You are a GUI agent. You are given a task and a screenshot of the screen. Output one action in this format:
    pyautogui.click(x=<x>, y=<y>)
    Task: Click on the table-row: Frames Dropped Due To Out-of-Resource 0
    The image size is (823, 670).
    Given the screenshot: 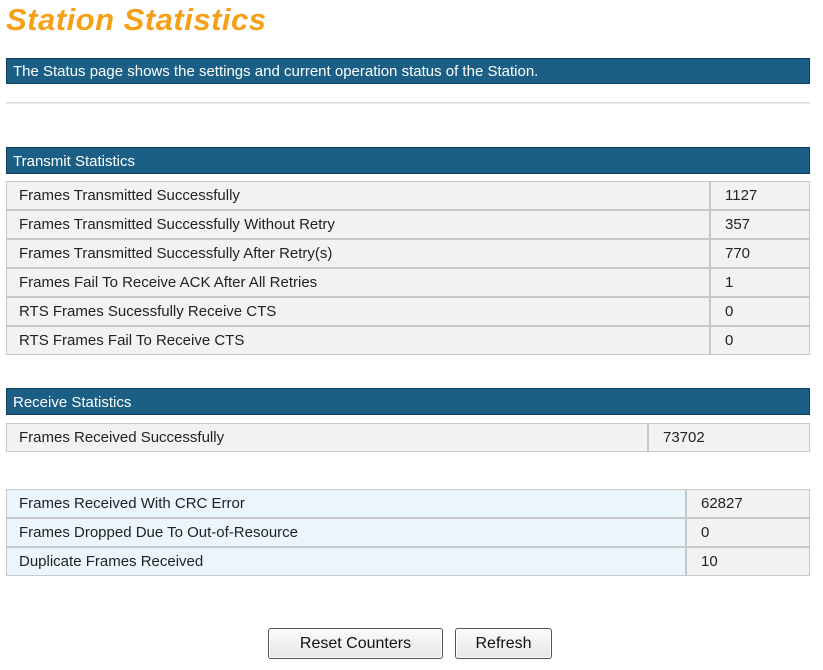 What is the action you would take?
    pyautogui.click(x=408, y=532)
    